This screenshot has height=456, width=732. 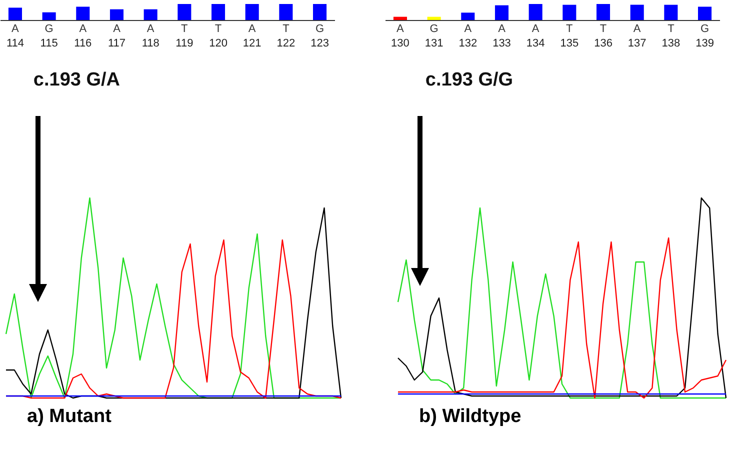 What do you see at coordinates (470, 417) in the screenshot?
I see `text: b) Wildtype` at bounding box center [470, 417].